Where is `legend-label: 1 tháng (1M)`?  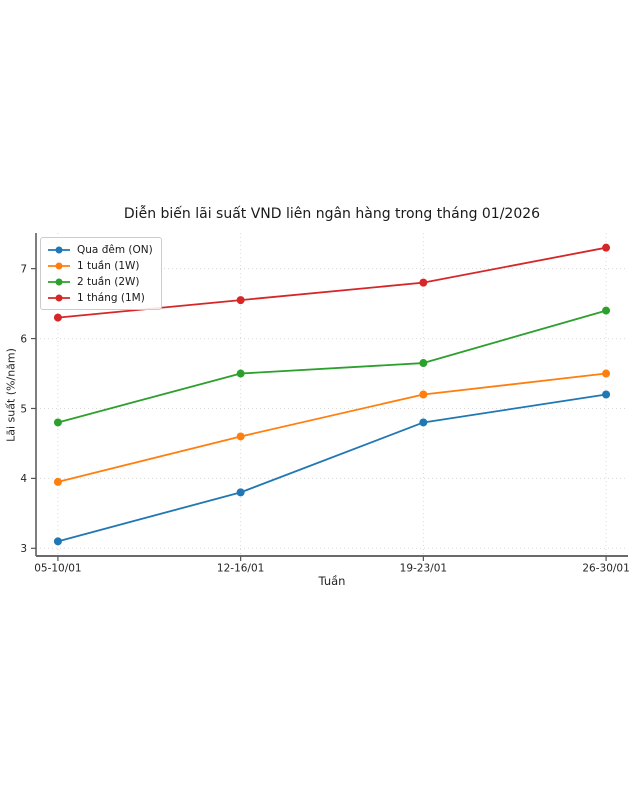
legend-label: 1 tháng (1M) is located at coordinates (111, 297).